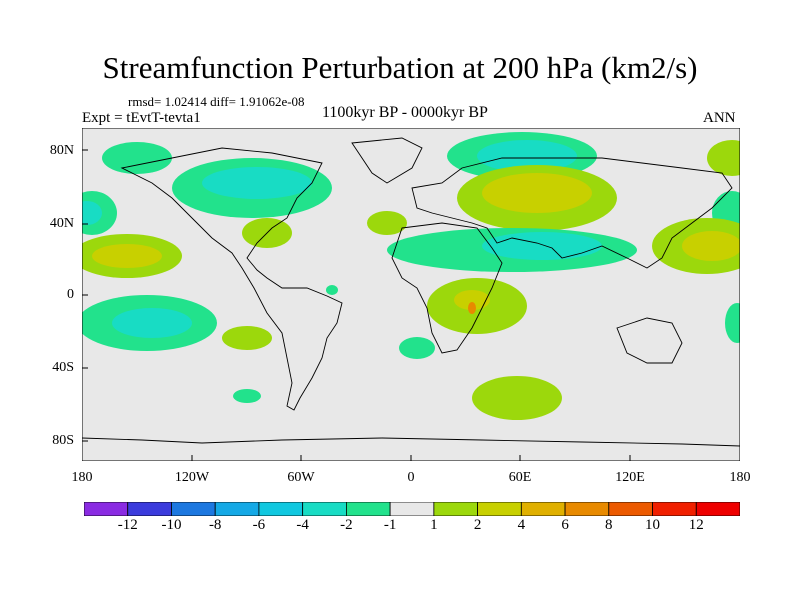 Image resolution: width=800 pixels, height=600 pixels. What do you see at coordinates (192, 477) in the screenshot?
I see `lon-label-120w: 120W` at bounding box center [192, 477].